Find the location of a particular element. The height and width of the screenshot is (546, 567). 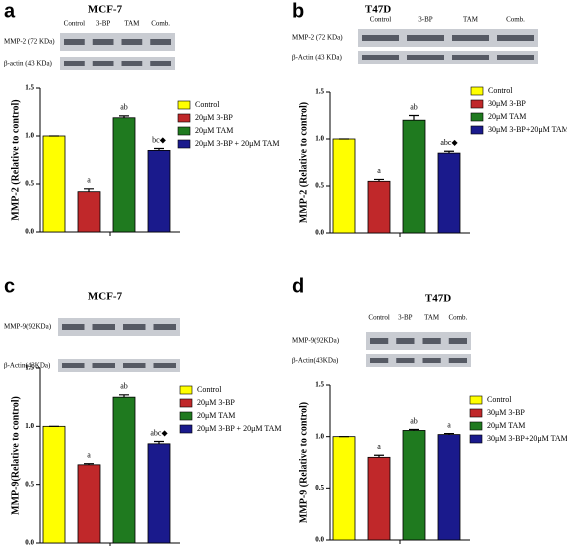

legend-label: 20μM TAM is located at coordinates (214, 130).